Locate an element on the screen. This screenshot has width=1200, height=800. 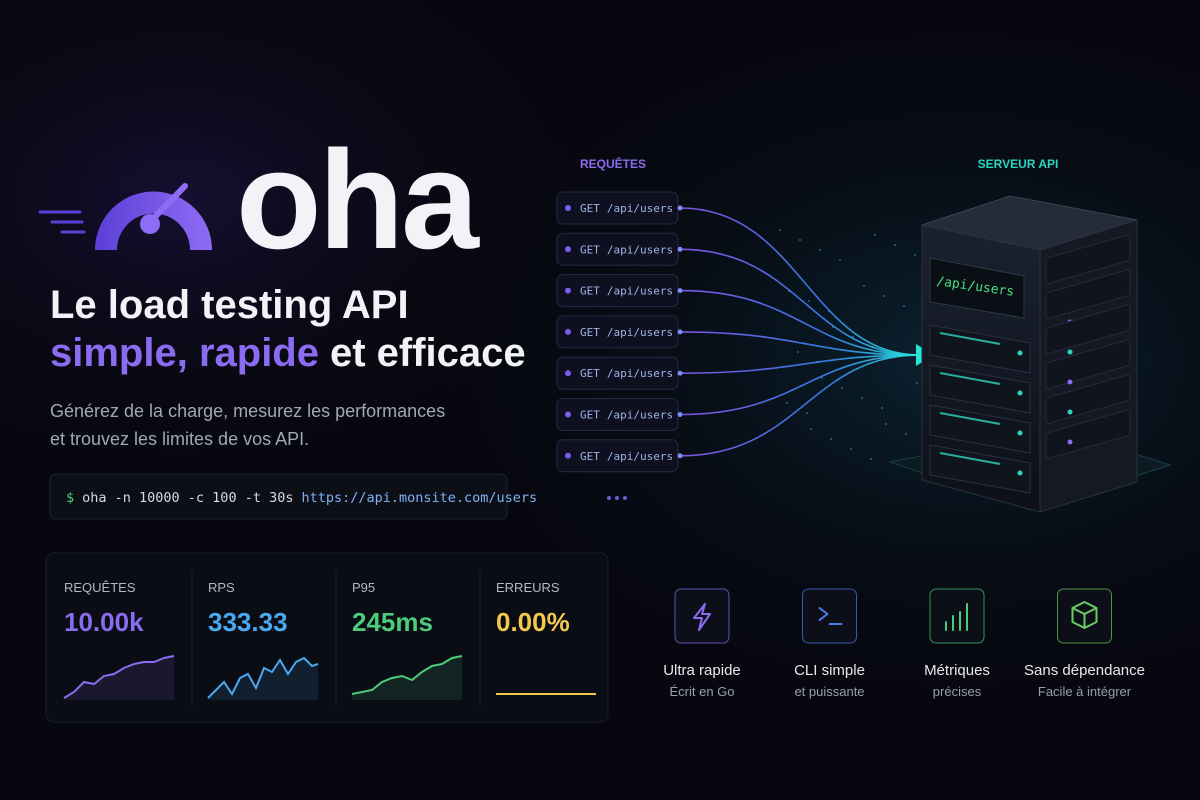
speed-lines is located at coordinates (62, 222).